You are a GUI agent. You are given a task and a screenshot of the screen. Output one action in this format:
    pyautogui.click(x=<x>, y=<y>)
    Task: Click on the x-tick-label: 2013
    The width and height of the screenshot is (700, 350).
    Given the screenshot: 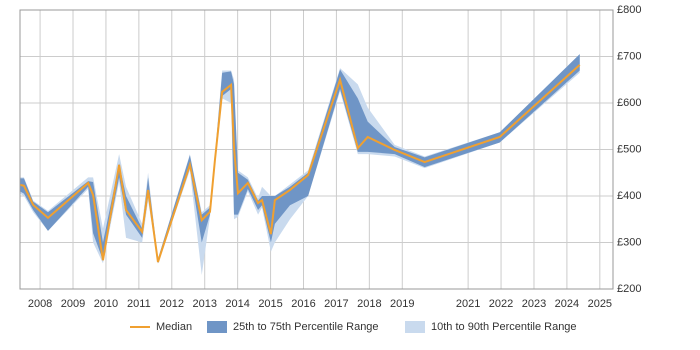 What is the action you would take?
    pyautogui.click(x=204, y=304)
    